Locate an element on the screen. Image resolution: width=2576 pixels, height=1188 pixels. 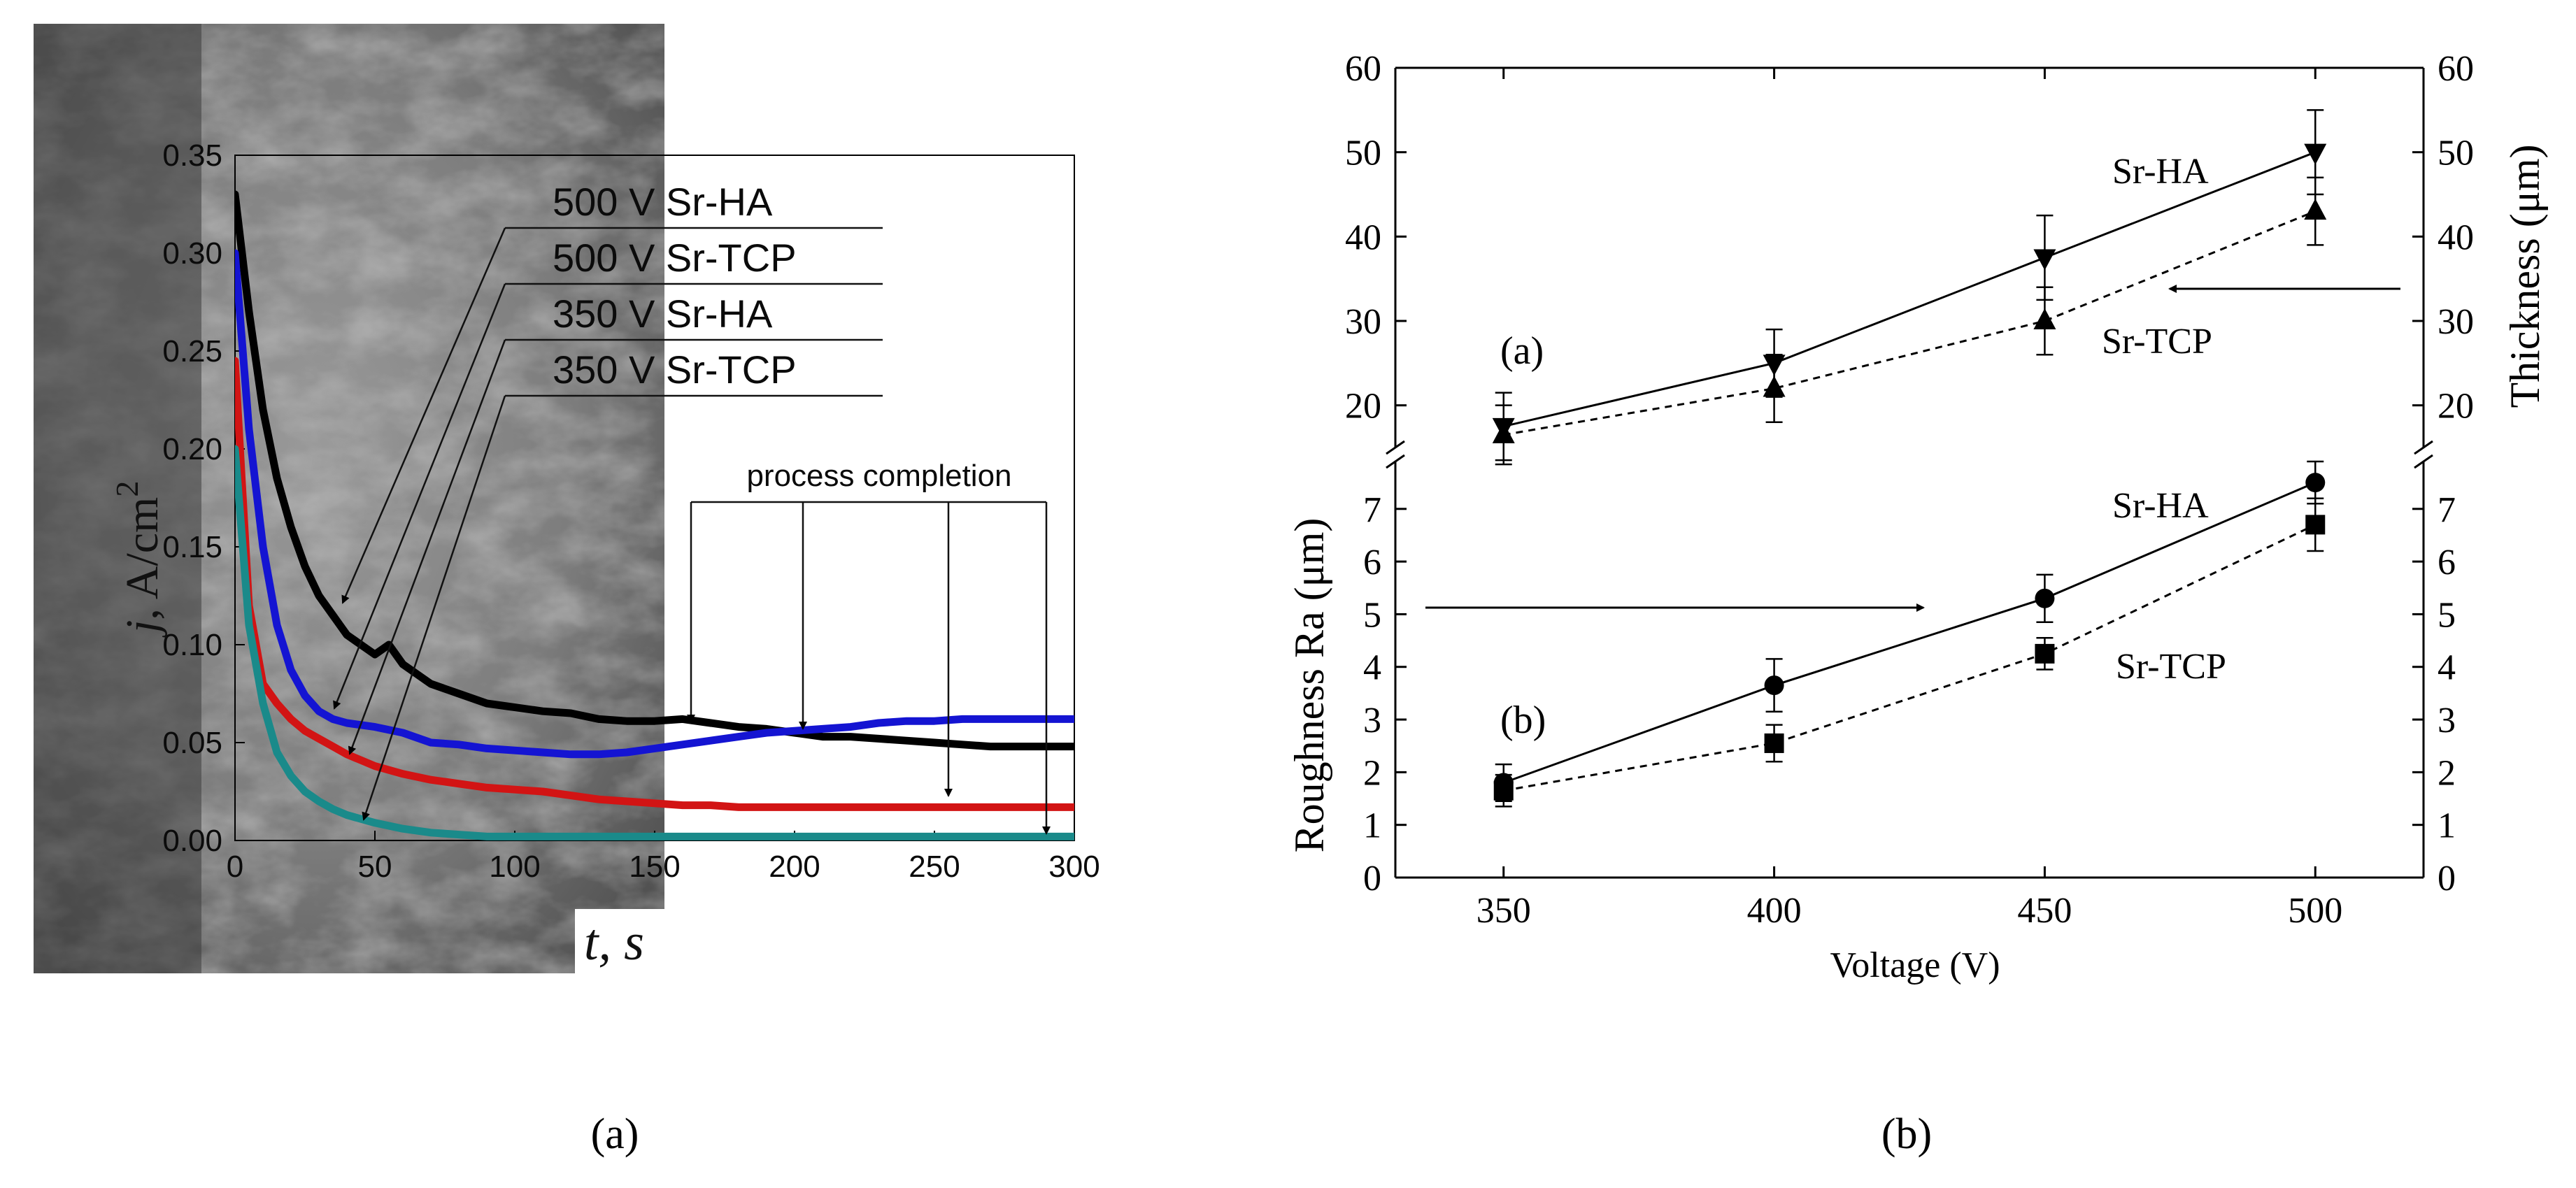
y-tick-label-upper-left: 50 is located at coordinates (1363, 154).